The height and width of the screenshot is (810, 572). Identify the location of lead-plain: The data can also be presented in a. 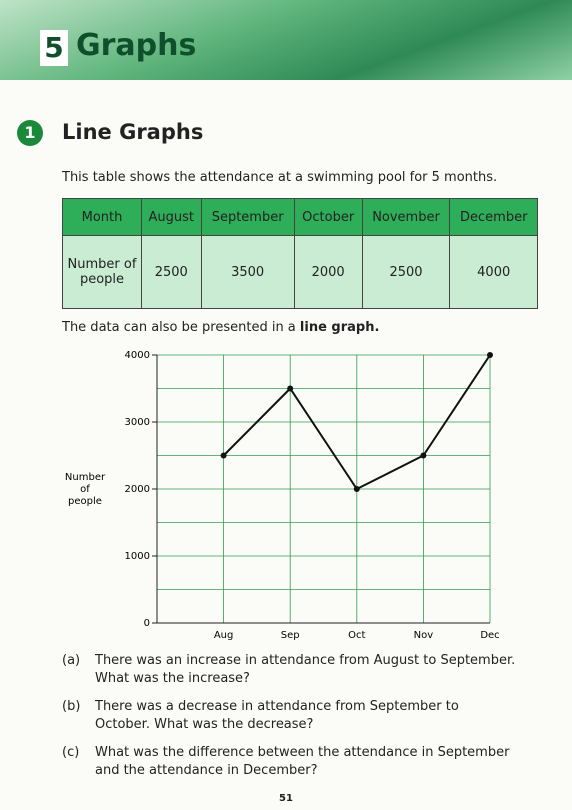
(179, 327).